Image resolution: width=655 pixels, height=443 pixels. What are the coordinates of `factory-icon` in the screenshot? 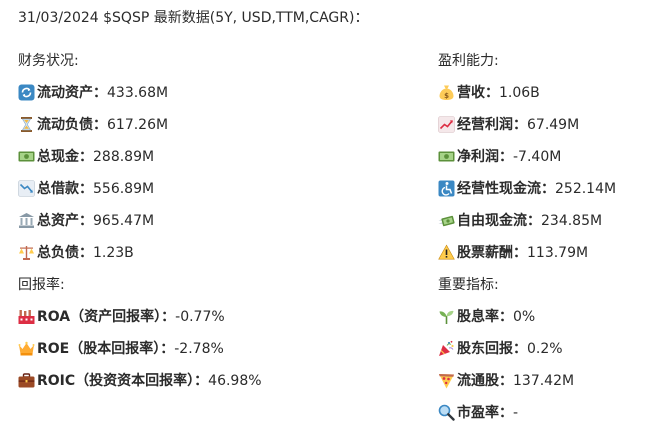 It's located at (26, 316).